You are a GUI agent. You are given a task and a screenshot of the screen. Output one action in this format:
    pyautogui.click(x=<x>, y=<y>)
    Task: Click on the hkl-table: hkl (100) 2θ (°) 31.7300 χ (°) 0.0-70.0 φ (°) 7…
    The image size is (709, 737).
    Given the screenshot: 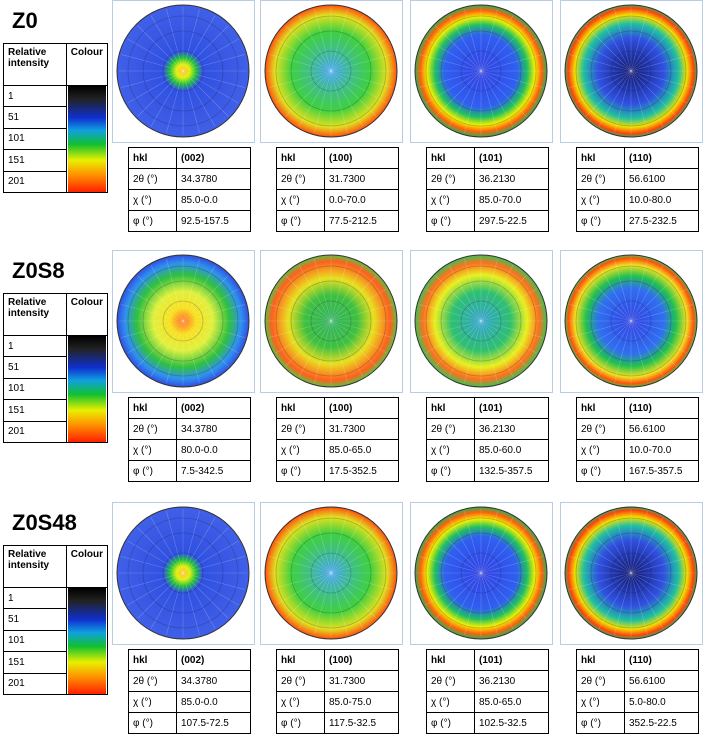 What is the action you would take?
    pyautogui.click(x=337, y=189)
    